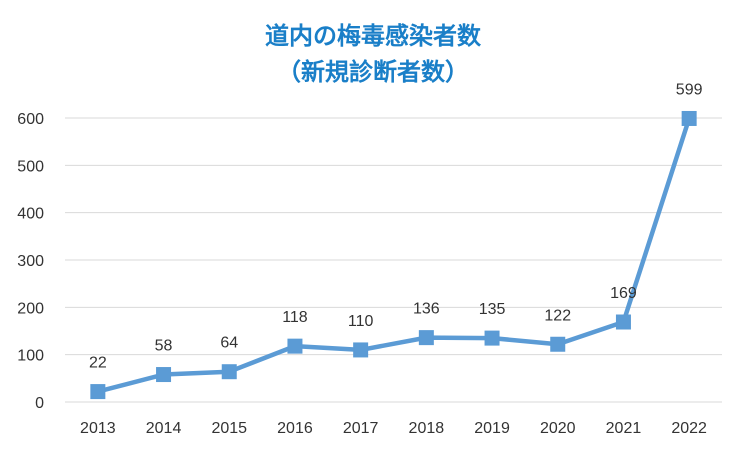  I want to click on data-label: 118, so click(295, 317).